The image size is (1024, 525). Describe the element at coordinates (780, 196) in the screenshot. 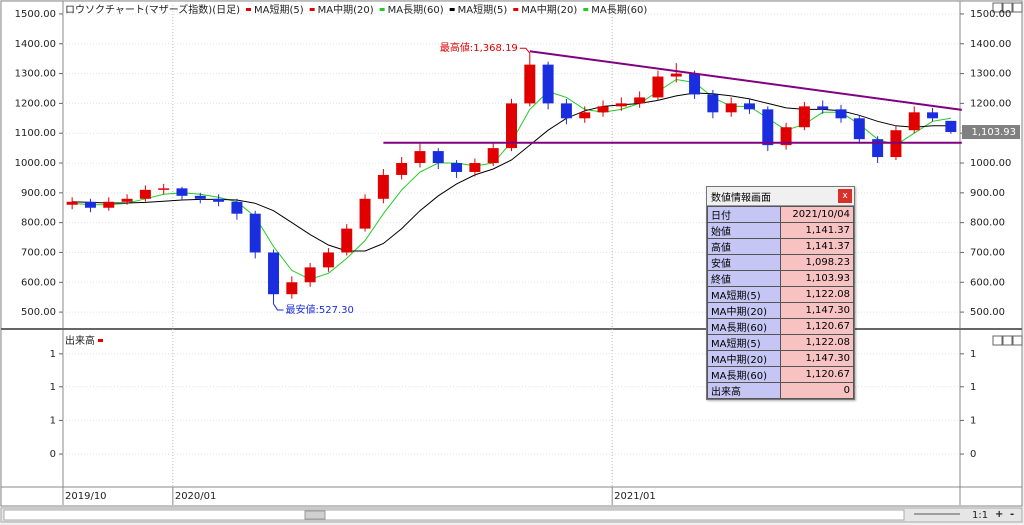

I see `info-title-bar: 数値情報画面 x` at that location.